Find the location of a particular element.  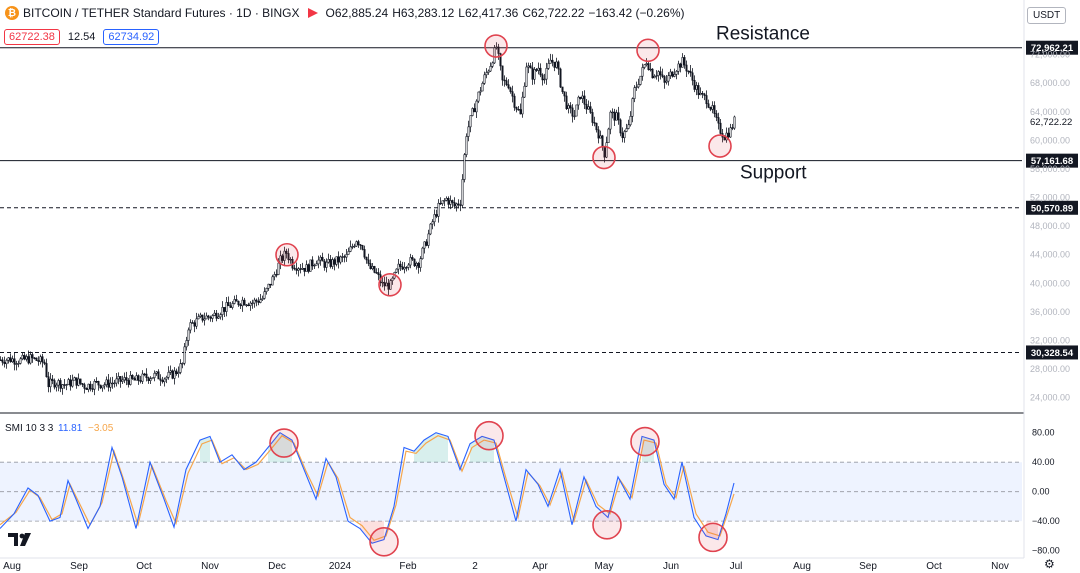

smi-tick-label: 80.00 is located at coordinates (1043, 433).